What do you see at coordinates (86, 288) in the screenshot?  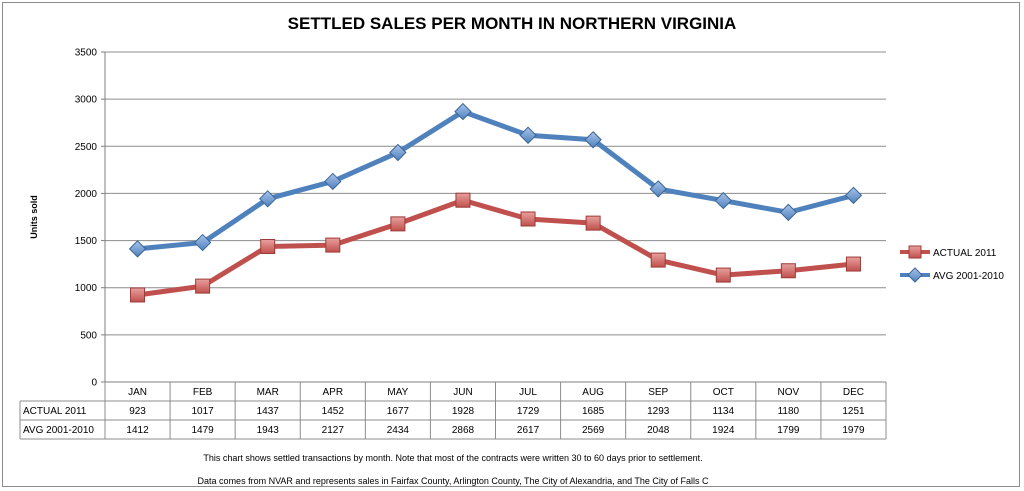 I see `y-tick-label: 1000` at bounding box center [86, 288].